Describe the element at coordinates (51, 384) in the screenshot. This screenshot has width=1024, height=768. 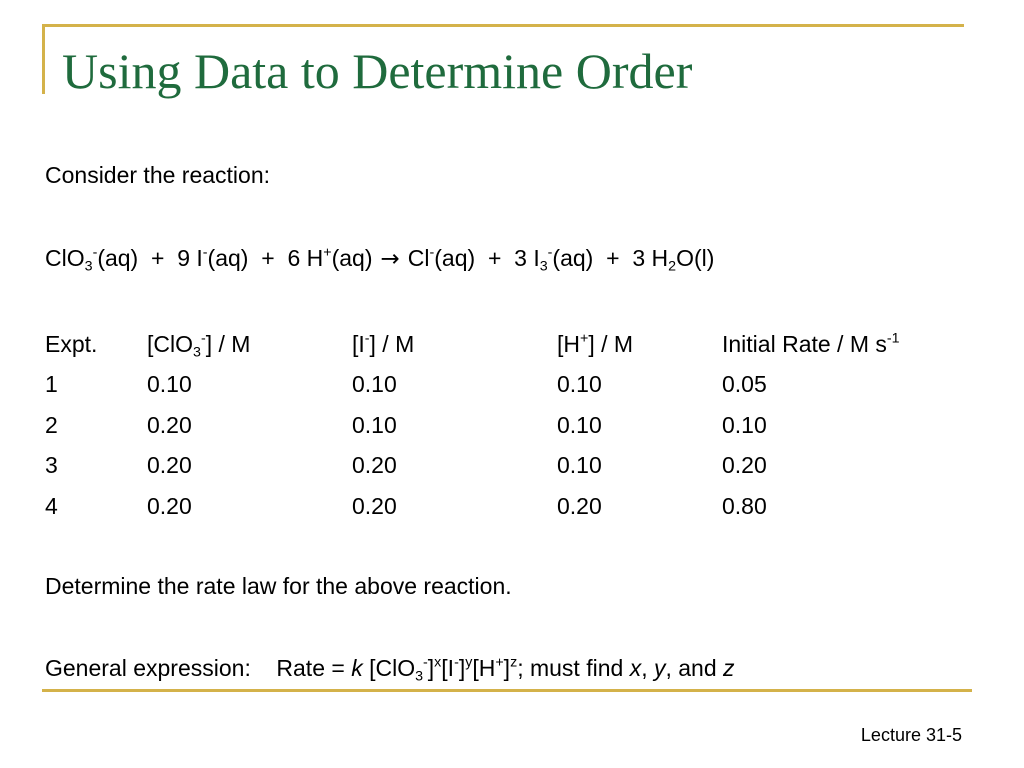
I see `cell-expt: 1` at that location.